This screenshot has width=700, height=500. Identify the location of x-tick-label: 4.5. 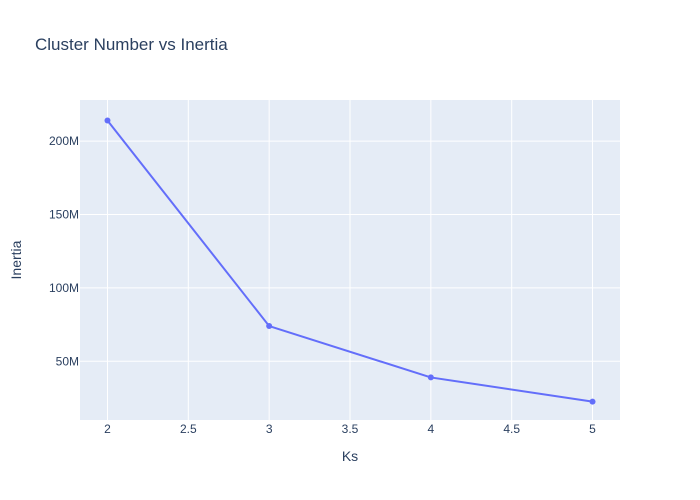
(511, 429).